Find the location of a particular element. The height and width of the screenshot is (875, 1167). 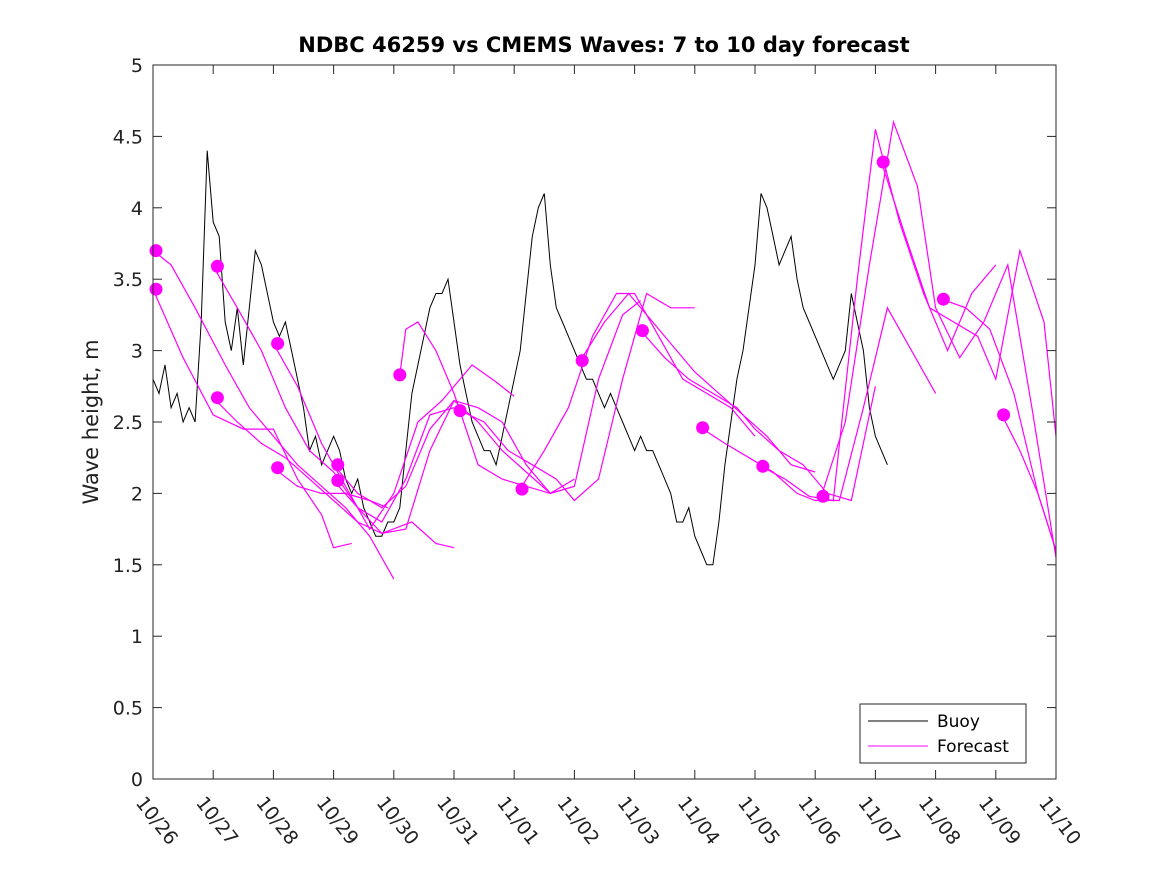

x-tick-label: 10/30 is located at coordinates (397, 821).